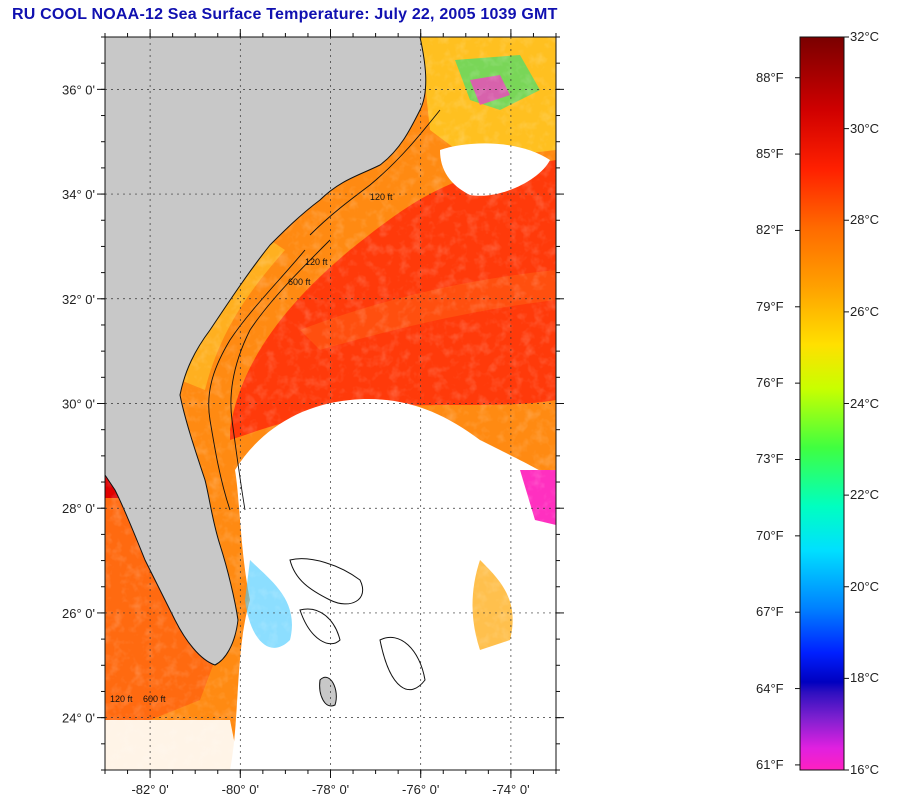 The width and height of the screenshot is (897, 801). Describe the element at coordinates (121, 699) in the screenshot. I see `contour-label-120ft-gulf: 120 ft` at that location.